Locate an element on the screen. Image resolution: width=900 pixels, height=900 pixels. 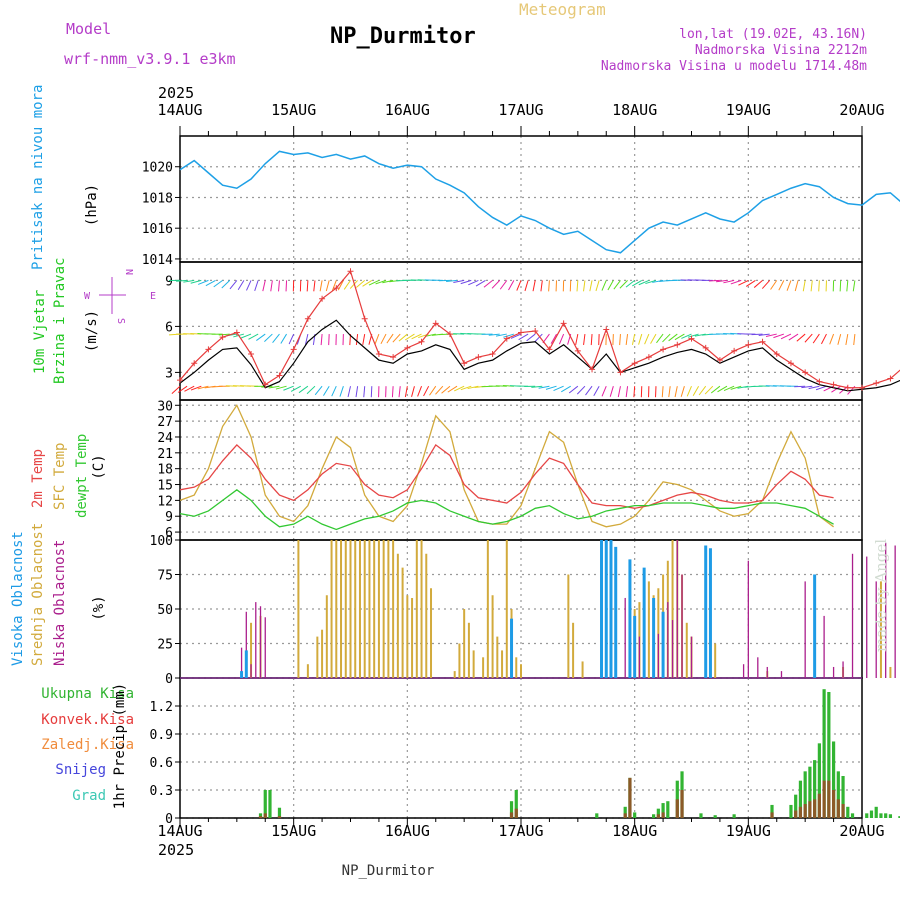
ytick-label: 12 is located at coordinates (165, 501).